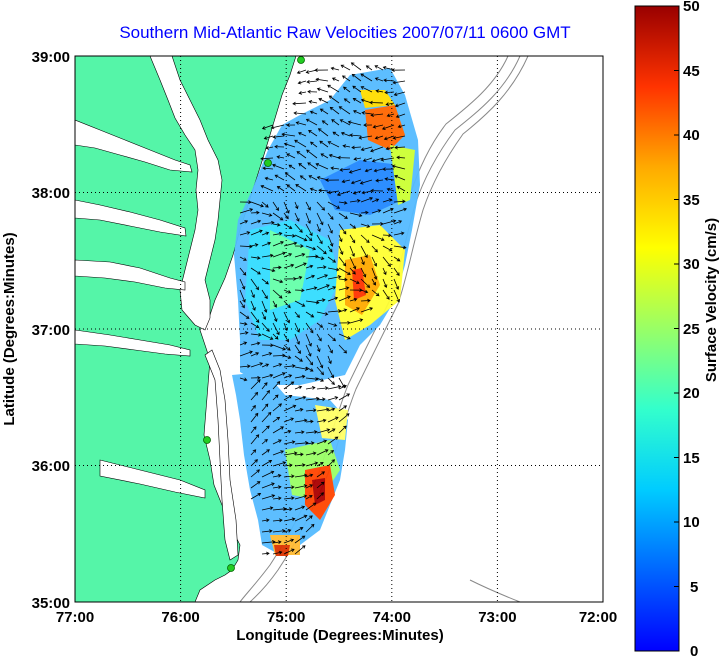 Image resolution: width=724 pixels, height=659 pixels. What do you see at coordinates (691, 393) in the screenshot?
I see `colorbar-tick-label: 20` at bounding box center [691, 393].